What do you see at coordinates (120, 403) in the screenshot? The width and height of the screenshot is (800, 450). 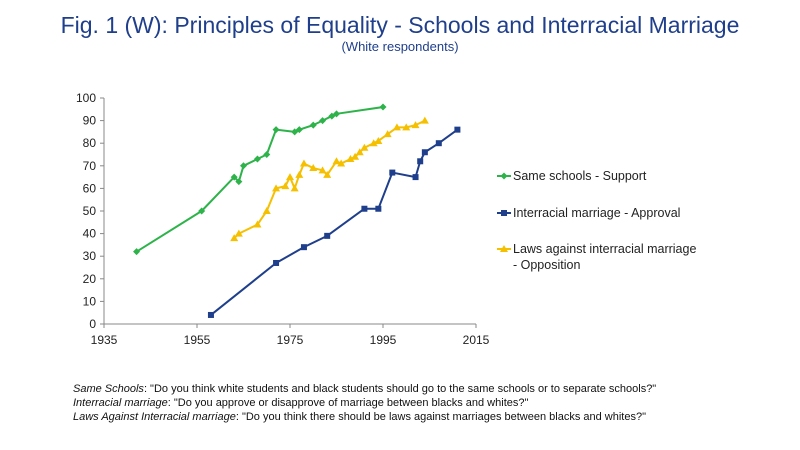 I see `note-label: Interracial marriage` at bounding box center [120, 403].